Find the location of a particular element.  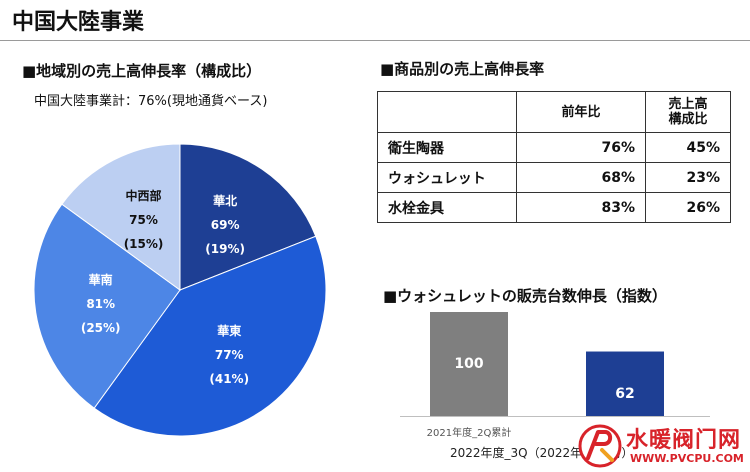

bar-value-label: 100 is located at coordinates (468, 364).